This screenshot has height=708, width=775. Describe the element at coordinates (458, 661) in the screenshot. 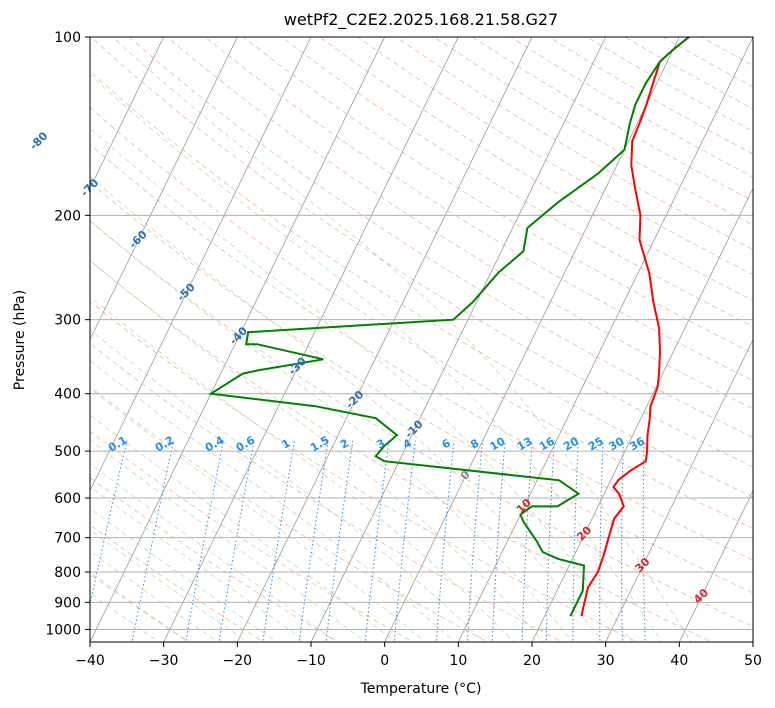

I see `x-tick-label: 10` at that location.